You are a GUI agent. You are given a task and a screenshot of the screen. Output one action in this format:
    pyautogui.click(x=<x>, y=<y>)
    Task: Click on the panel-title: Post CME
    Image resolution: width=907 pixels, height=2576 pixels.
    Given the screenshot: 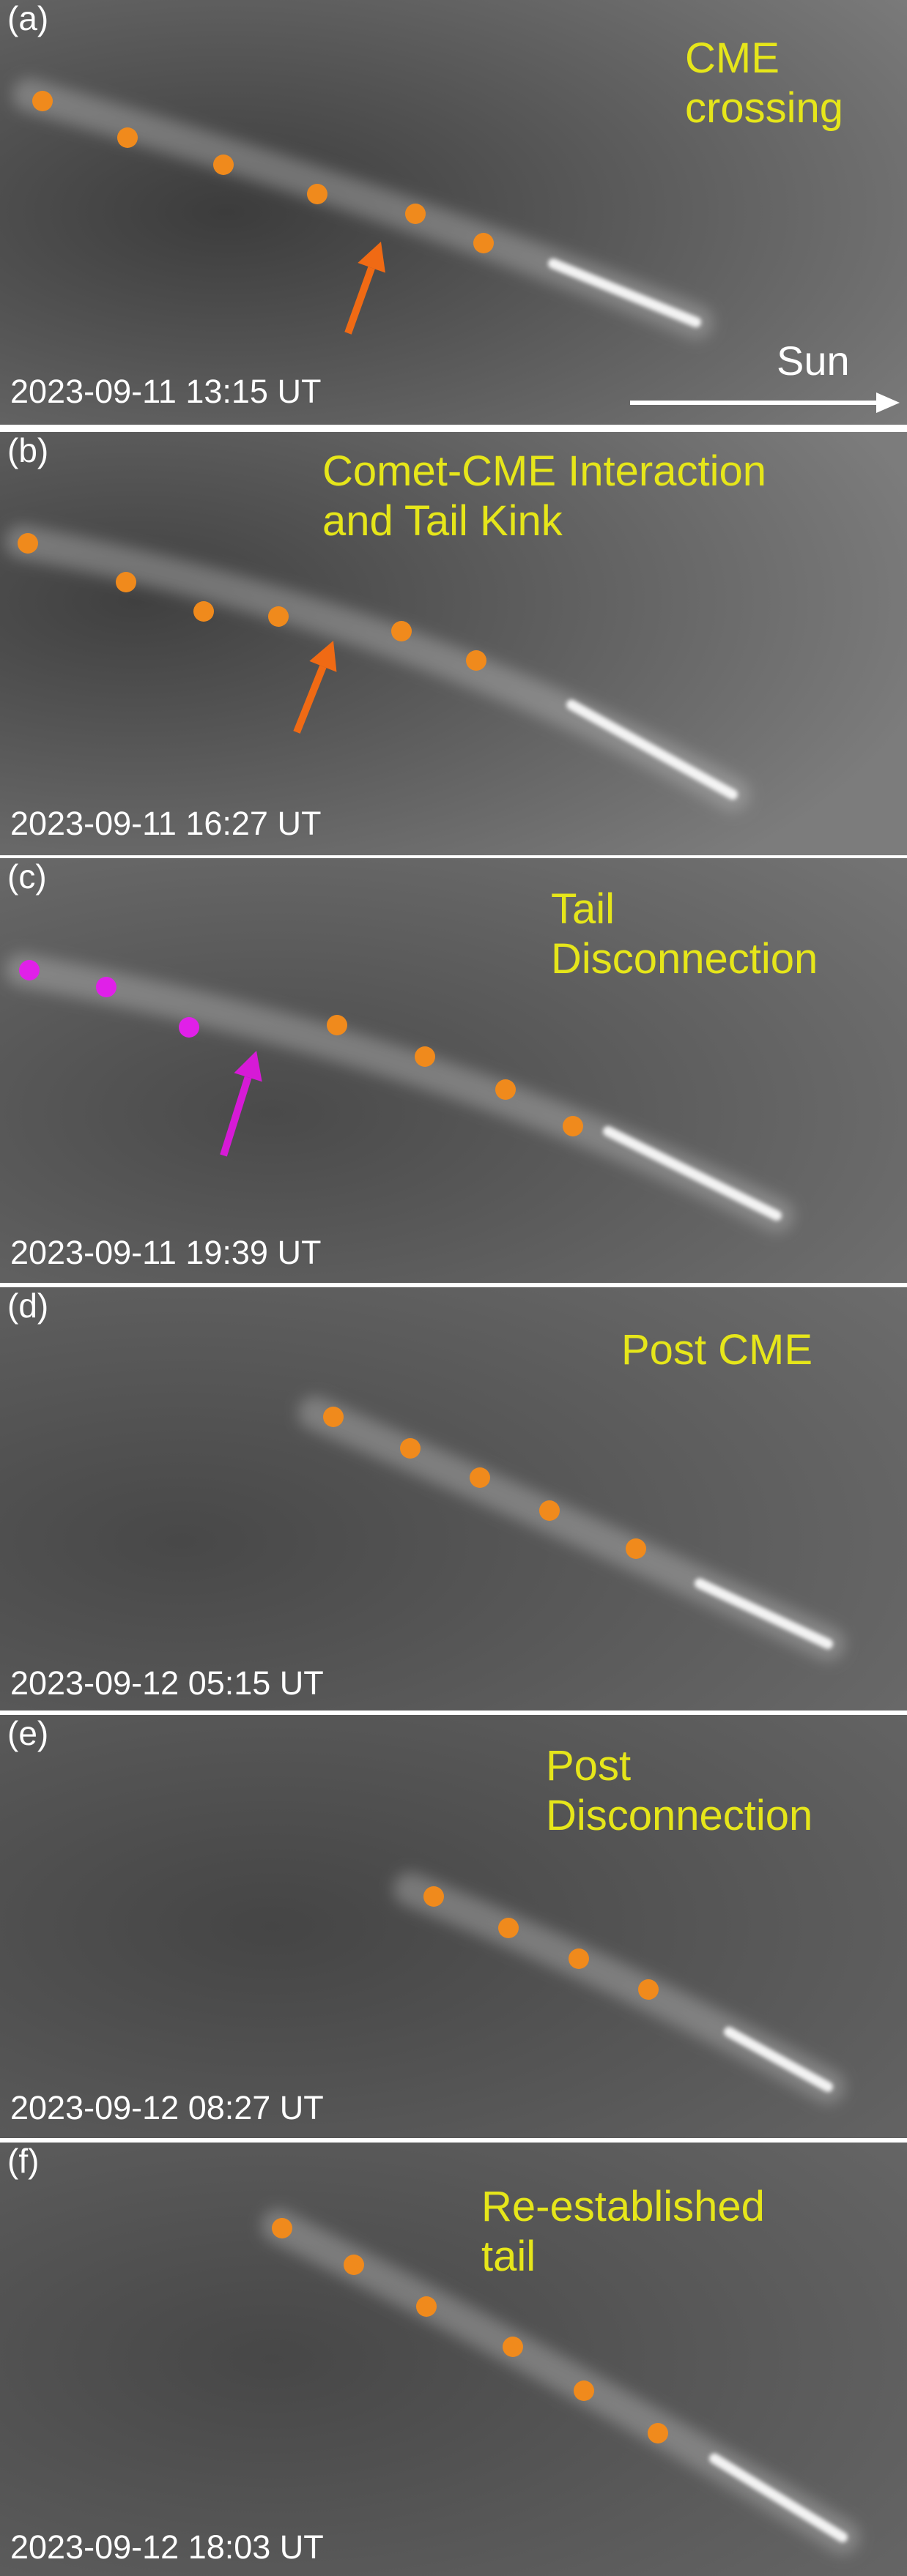 What is the action you would take?
    pyautogui.click(x=717, y=1350)
    